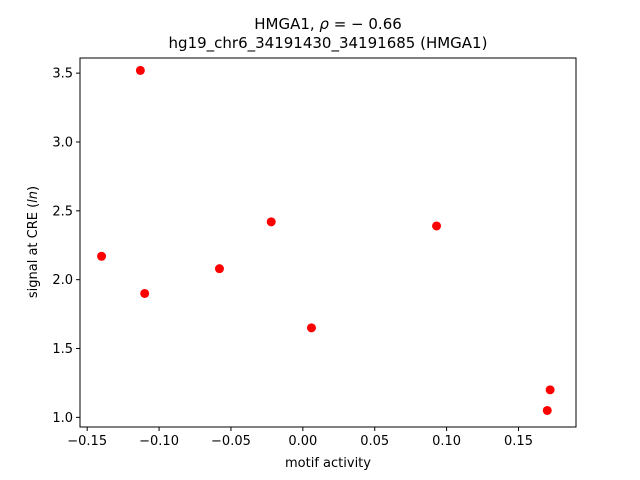  What do you see at coordinates (374, 441) in the screenshot?
I see `x-tick-label: 0.05` at bounding box center [374, 441].